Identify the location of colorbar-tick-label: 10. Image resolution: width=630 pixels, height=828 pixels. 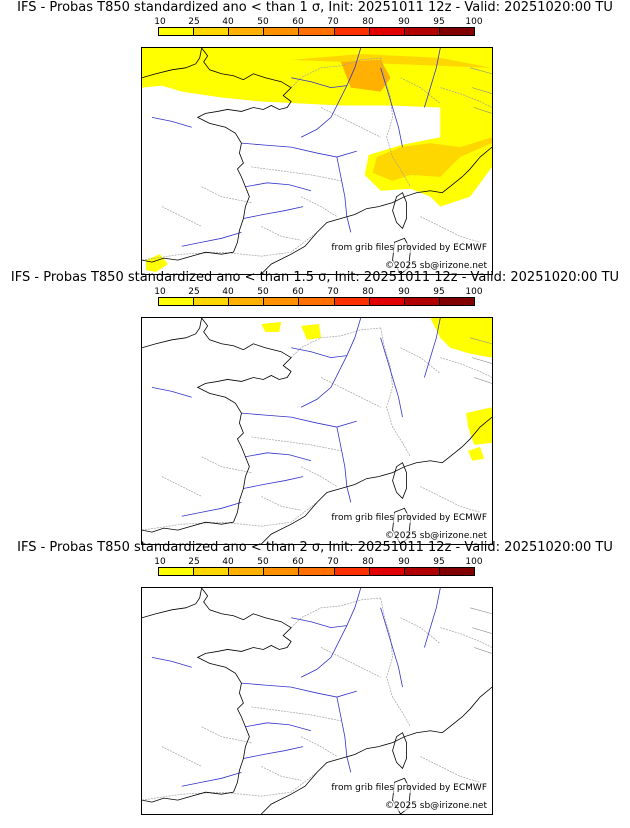
(160, 292).